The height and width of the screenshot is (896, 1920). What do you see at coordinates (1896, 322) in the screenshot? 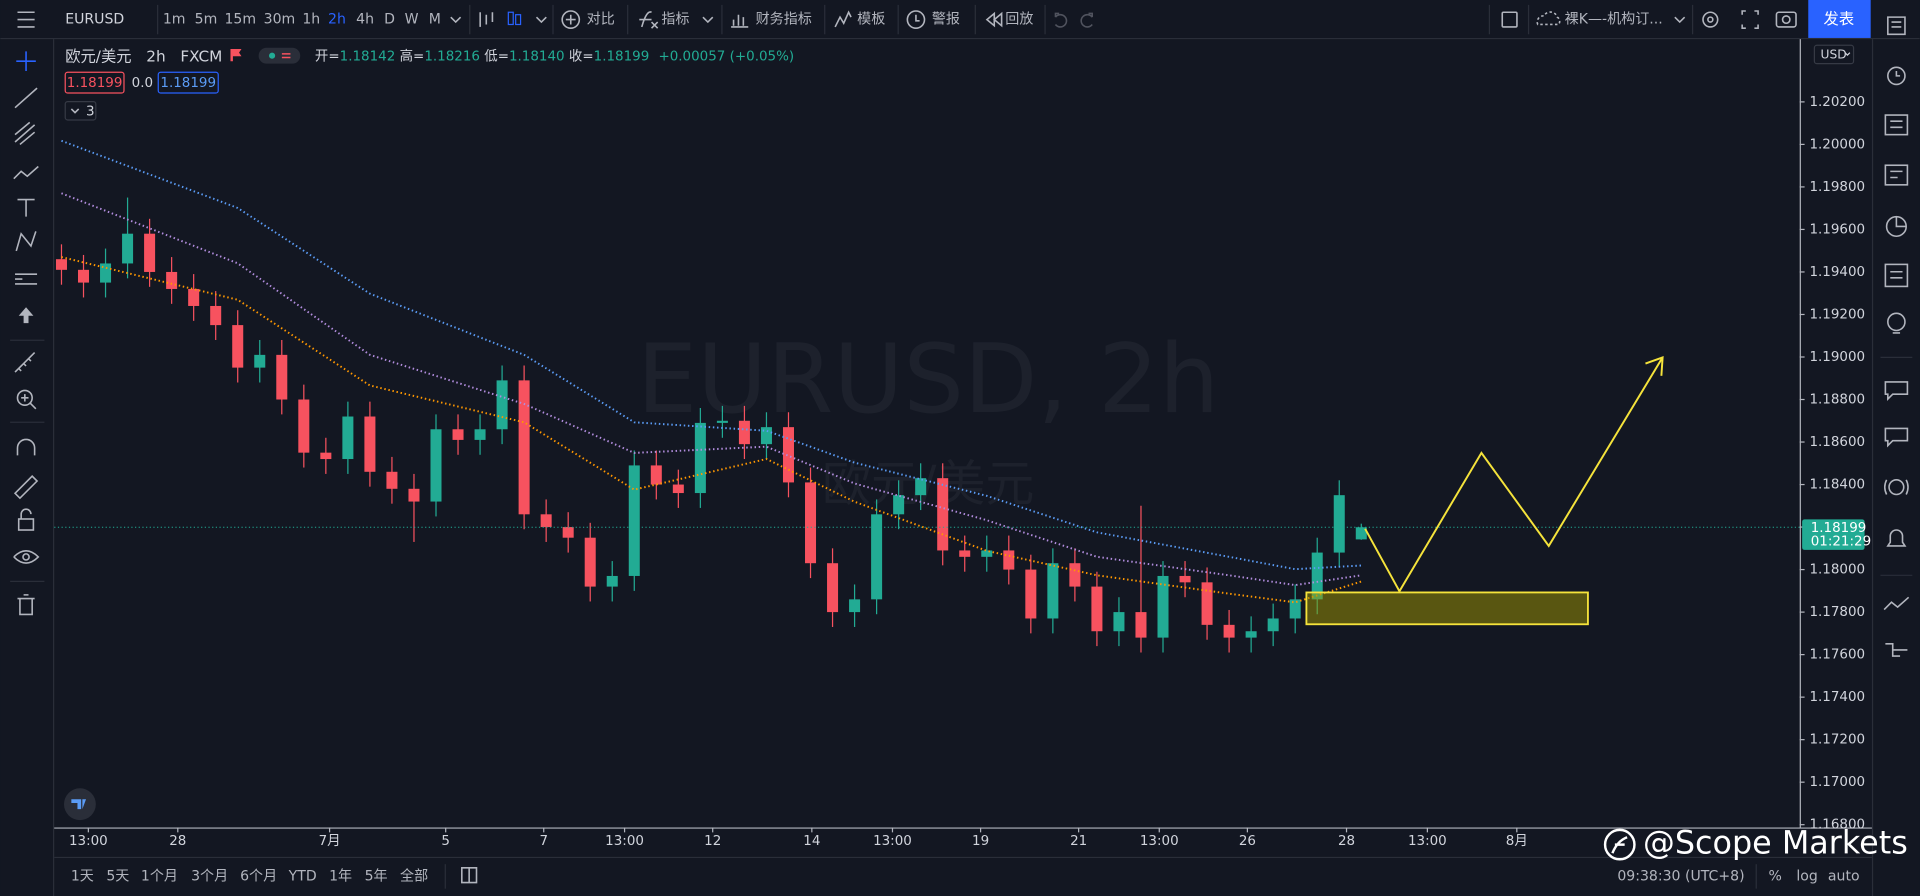
I see `ideas-icon` at bounding box center [1896, 322].